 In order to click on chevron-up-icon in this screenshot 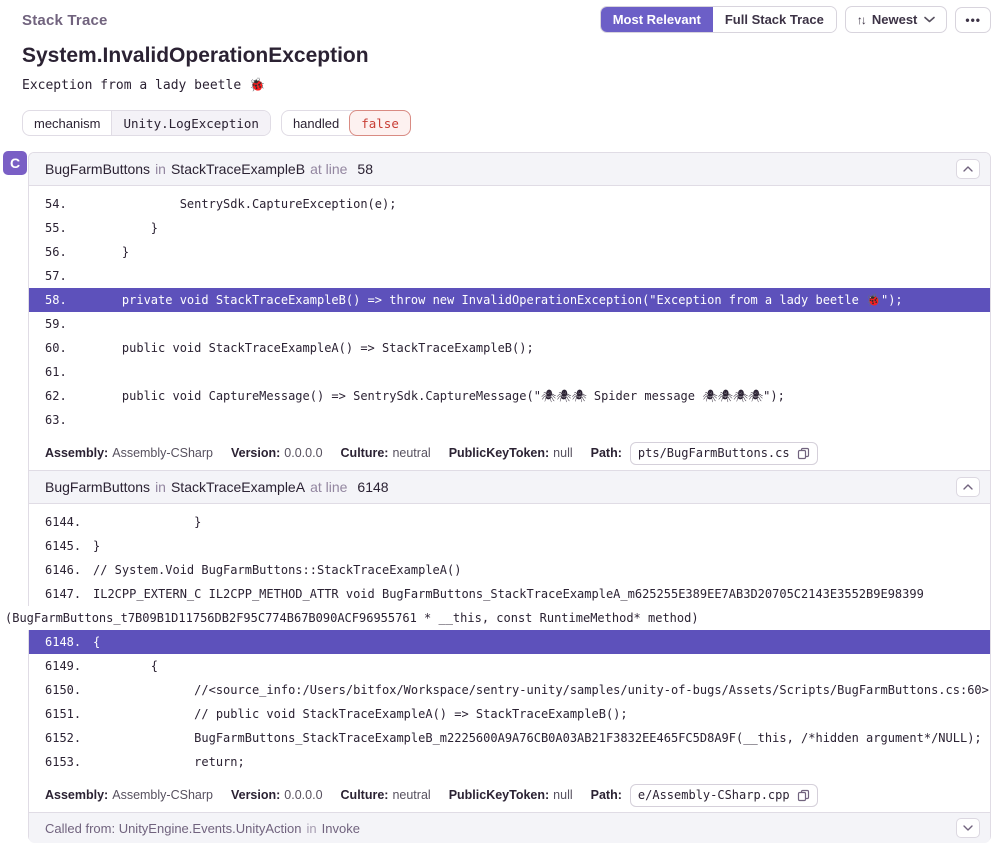, I will do `click(968, 169)`.